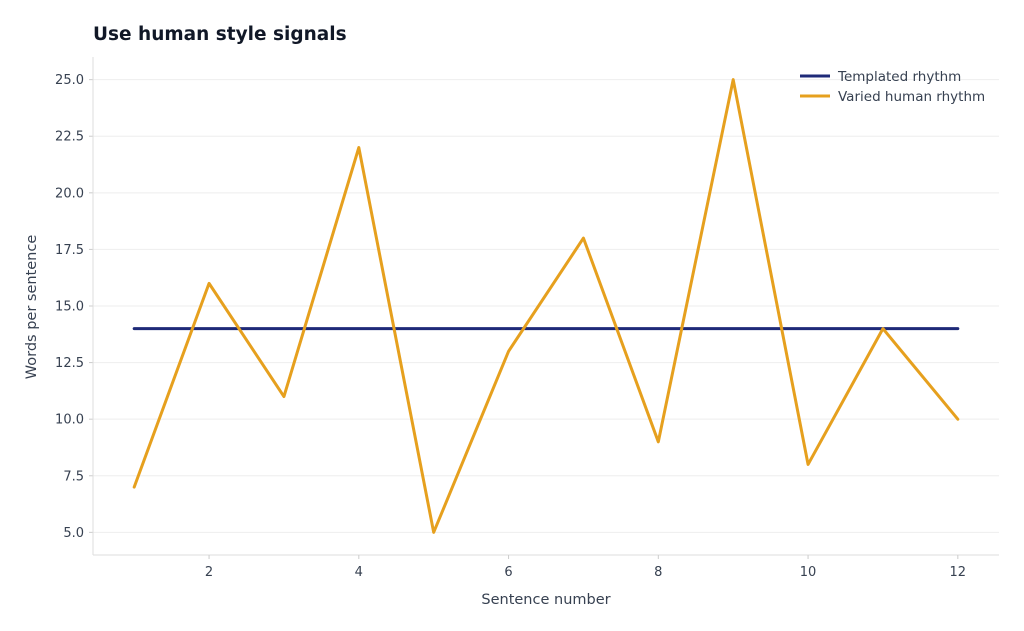  Describe the element at coordinates (69, 137) in the screenshot. I see `y-tick-label: 22.5` at that location.